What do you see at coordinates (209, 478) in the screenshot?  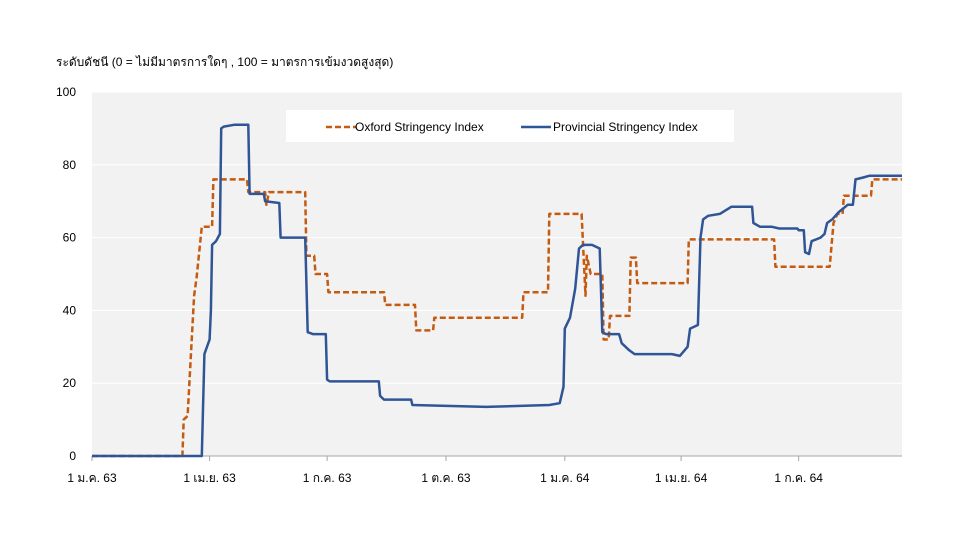 I see `x-tick-label: 1 เม.ย. 63` at bounding box center [209, 478].